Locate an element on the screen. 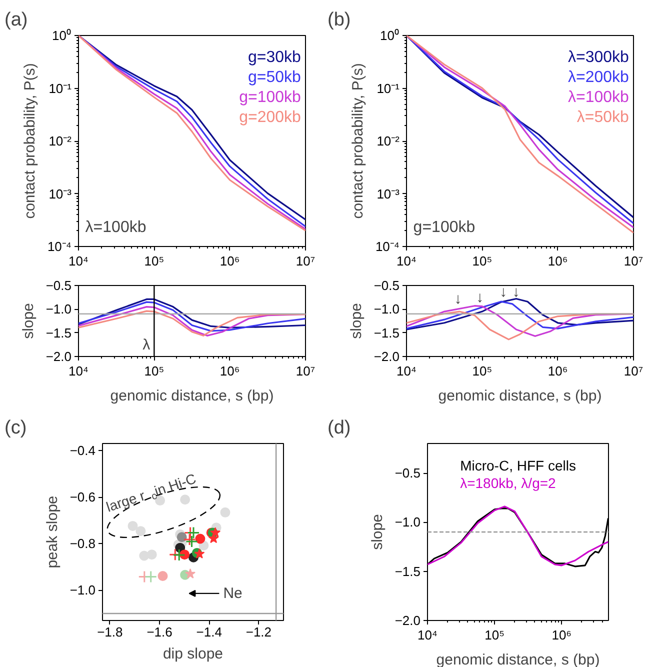 The image size is (647, 667). chart-title: (d) is located at coordinates (339, 428).